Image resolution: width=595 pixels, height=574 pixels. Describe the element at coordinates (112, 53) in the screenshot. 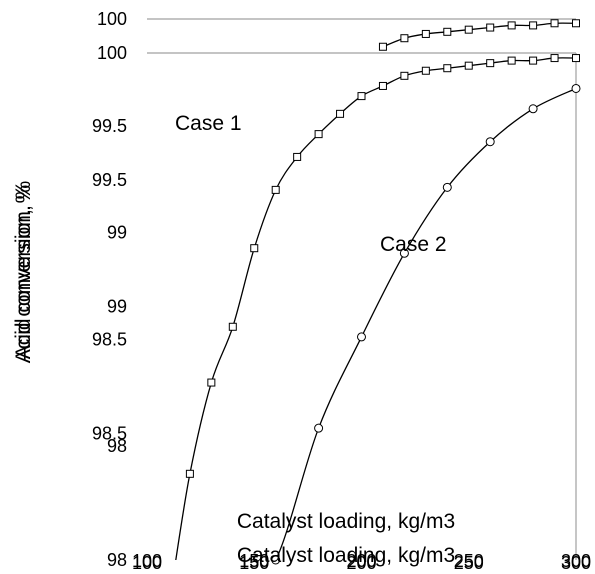

I see `y-tick-label: 100` at that location.